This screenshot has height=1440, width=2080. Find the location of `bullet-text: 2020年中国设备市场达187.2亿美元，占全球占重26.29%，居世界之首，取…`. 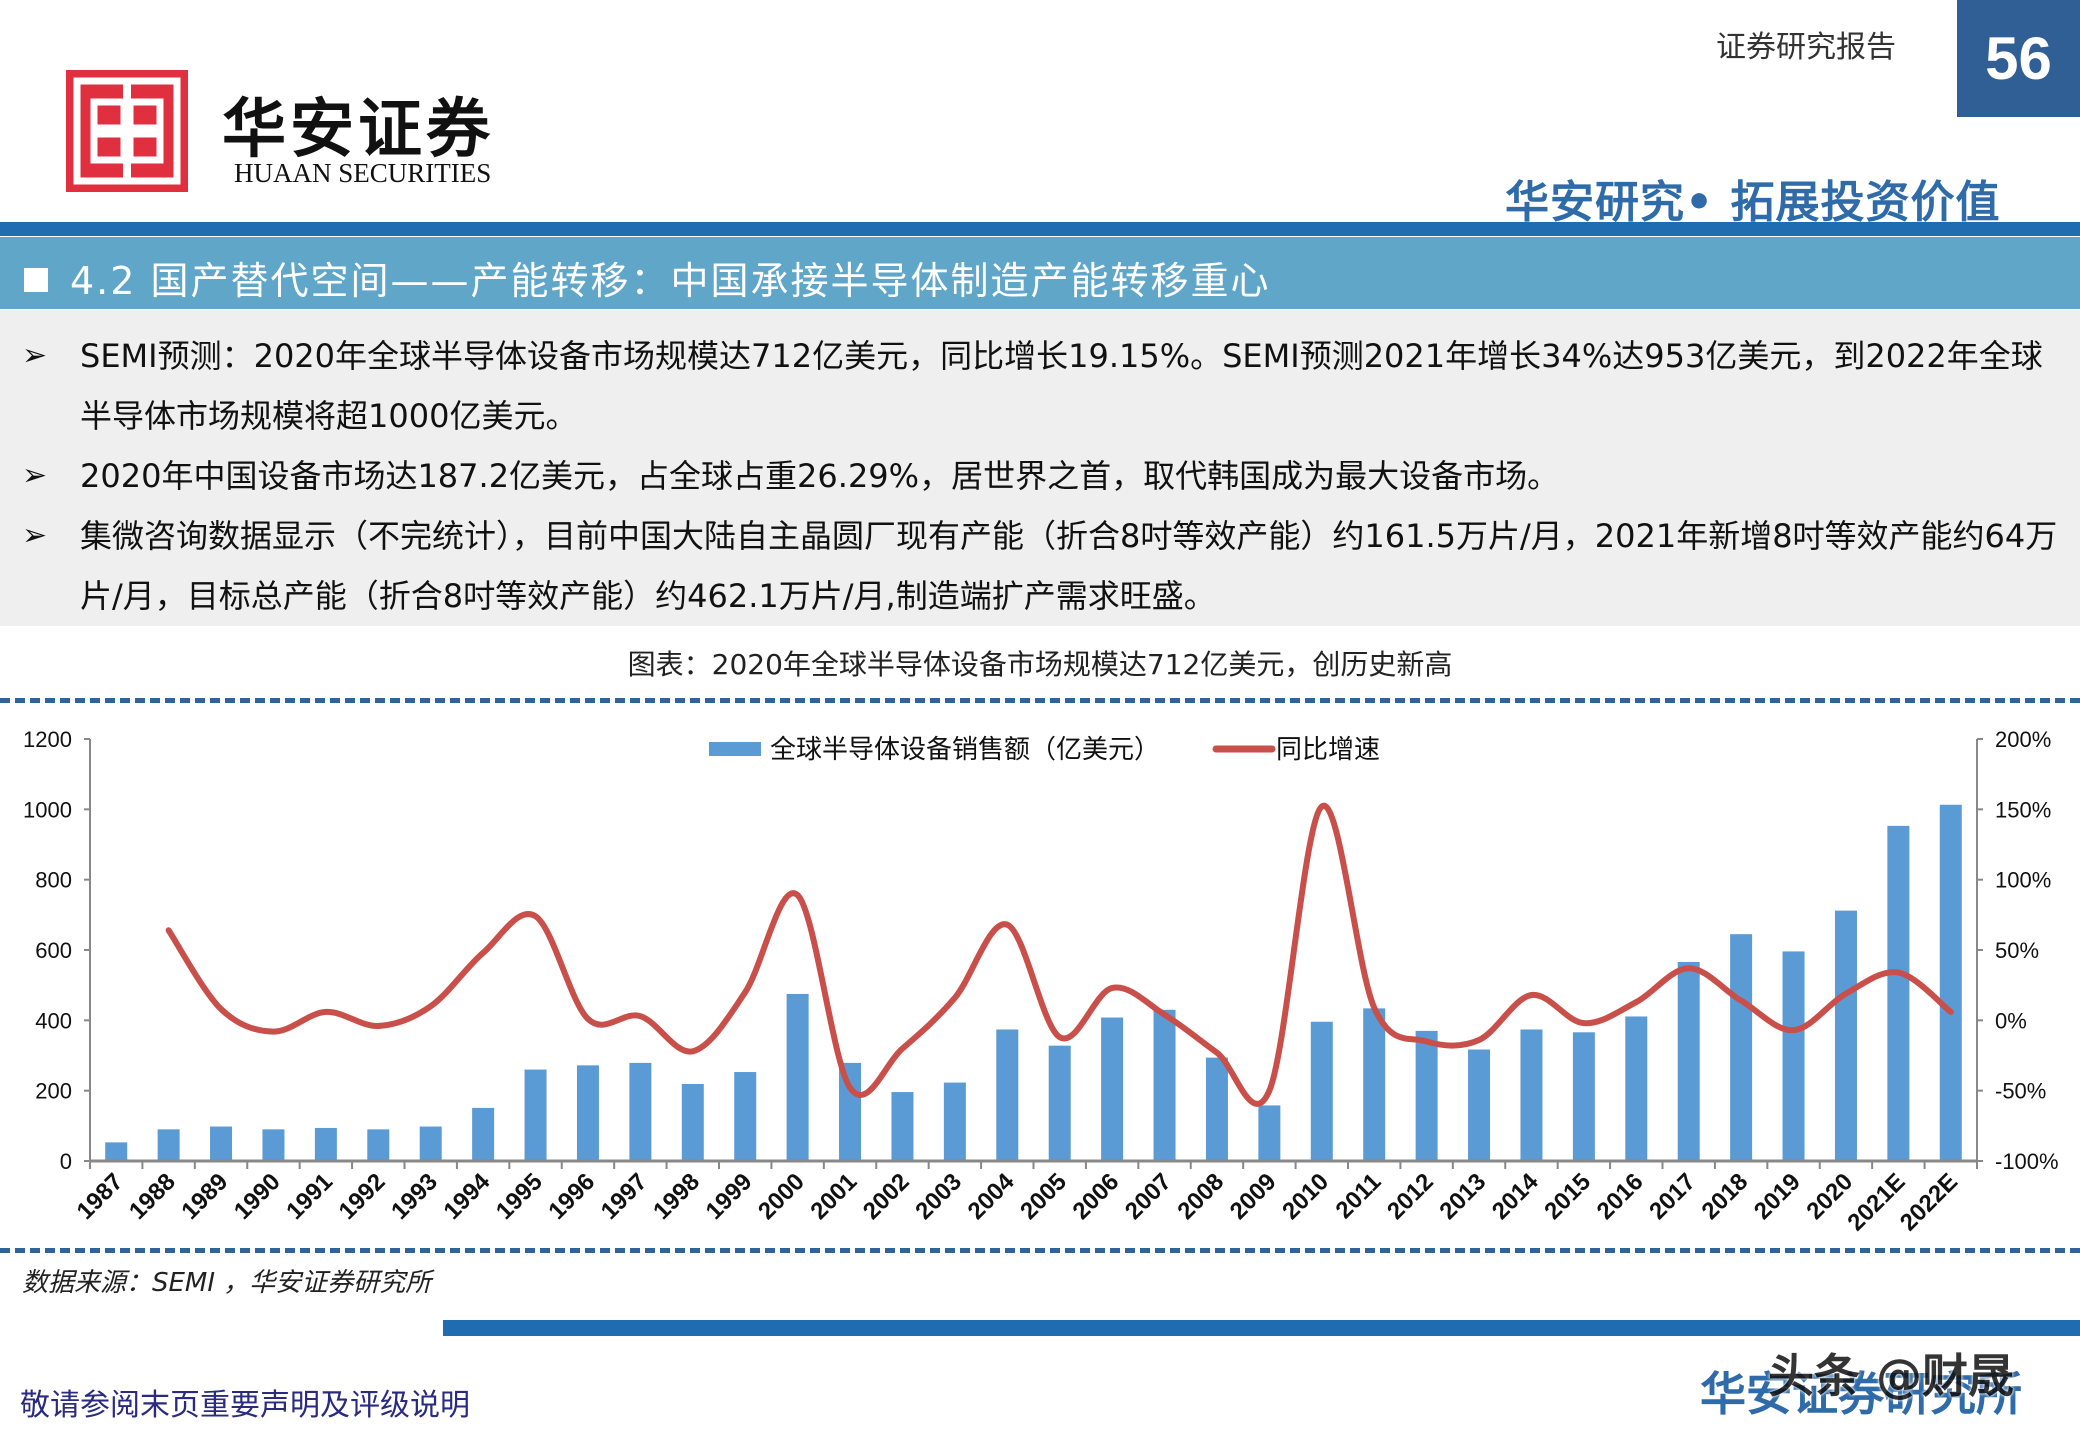

bullet-text: 2020年中国设备市场达187.2亿美元，占全球占重26.29%，居世界之首，取… is located at coordinates (820, 476).